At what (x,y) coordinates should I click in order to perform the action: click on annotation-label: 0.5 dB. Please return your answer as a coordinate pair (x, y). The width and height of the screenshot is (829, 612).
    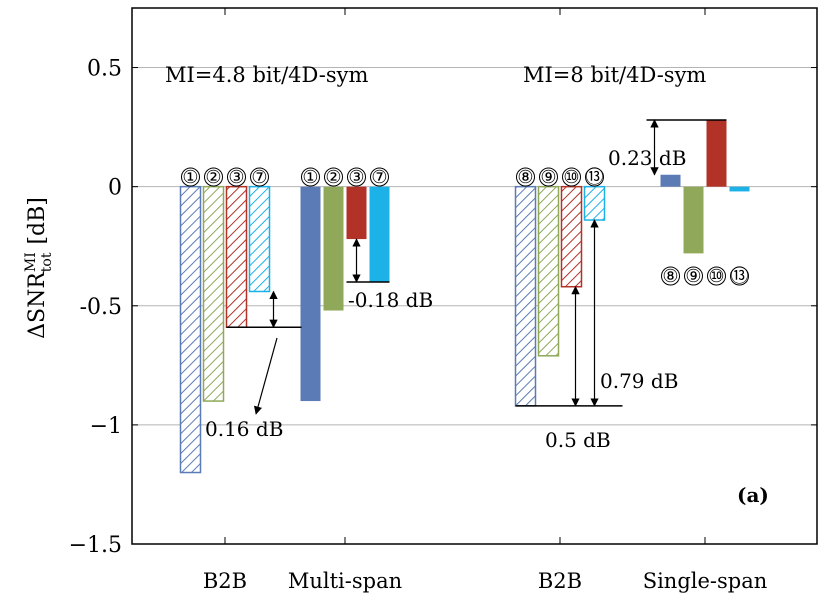
    Looking at the image, I should click on (578, 440).